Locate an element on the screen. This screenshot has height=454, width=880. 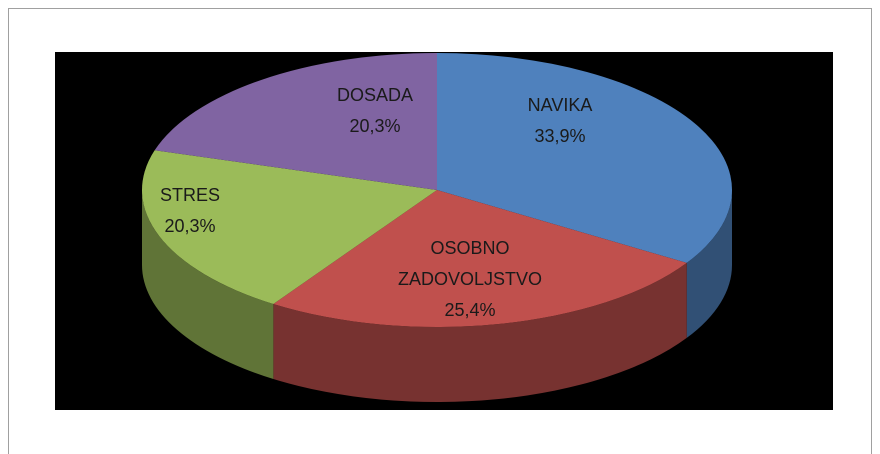
category-label: DOSADA is located at coordinates (375, 95).